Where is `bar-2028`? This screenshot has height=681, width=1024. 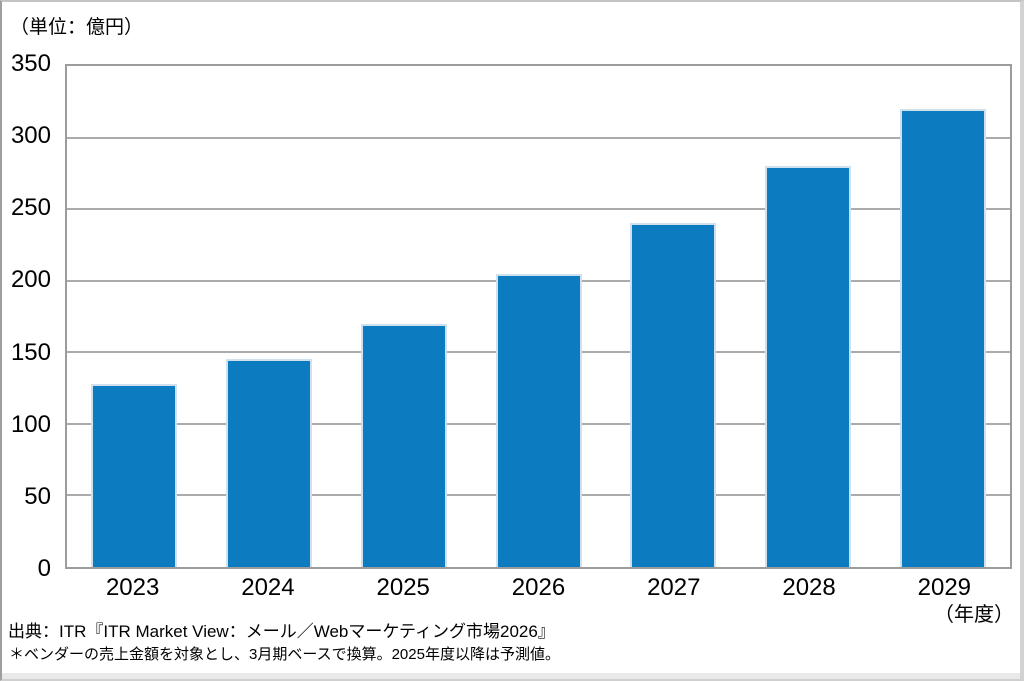
bar-2028 is located at coordinates (807, 366).